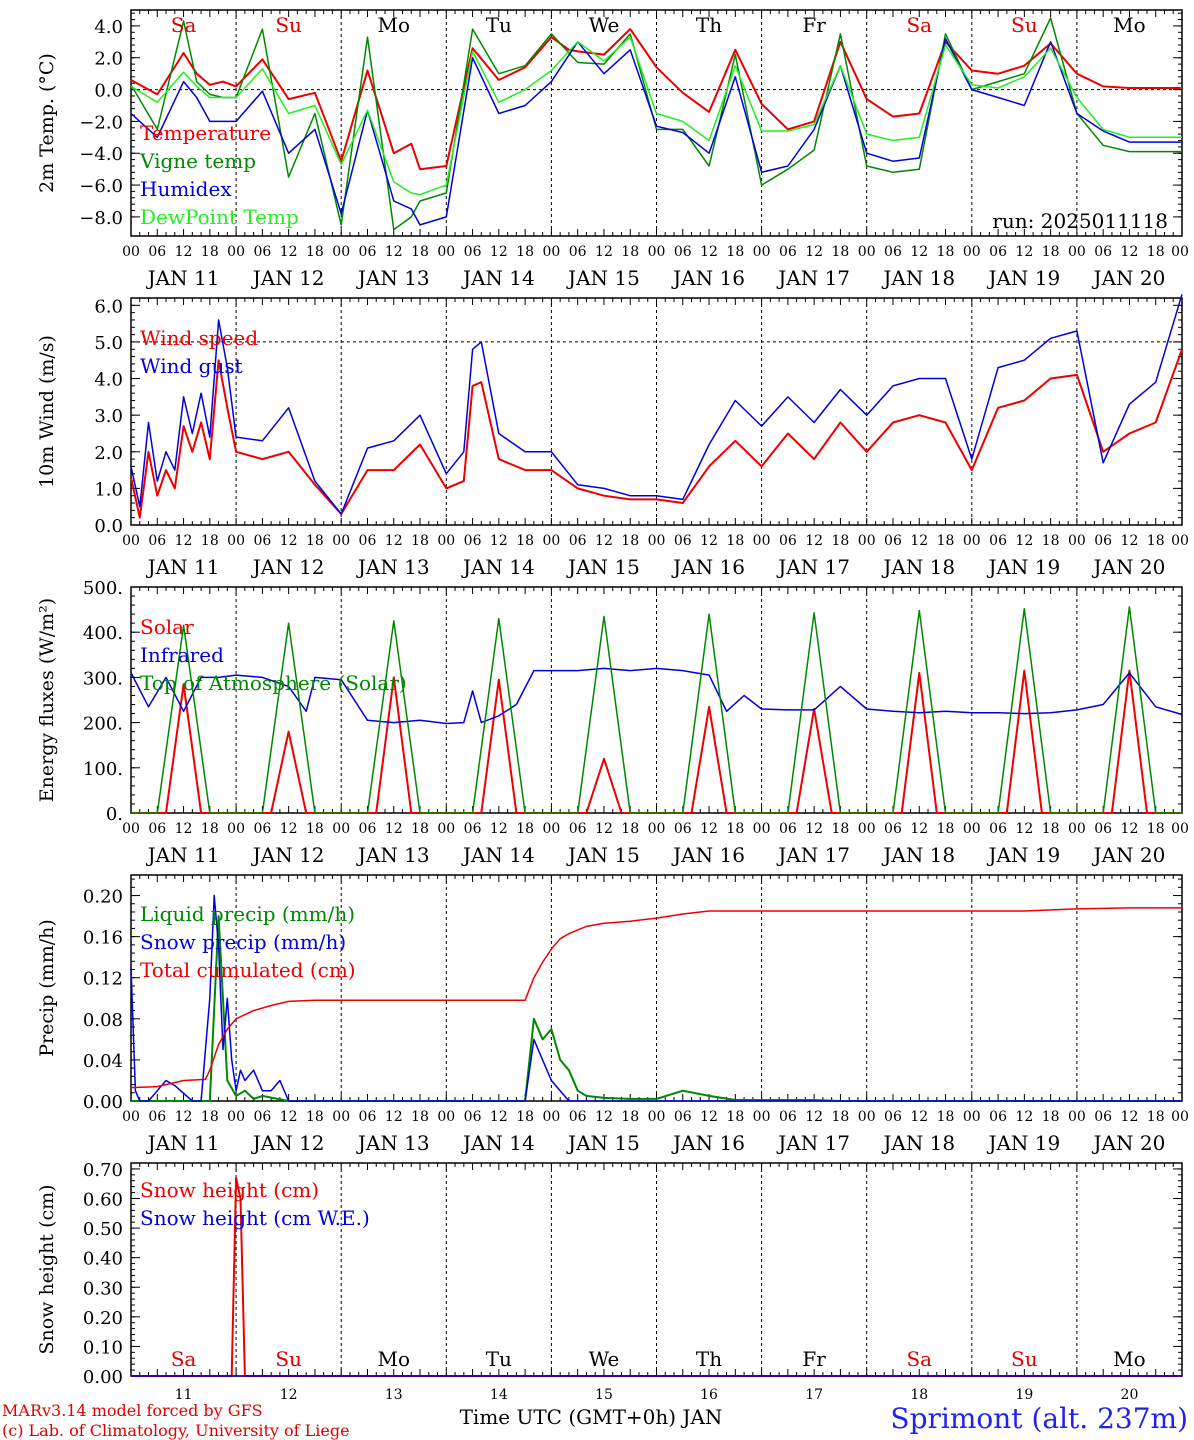 The height and width of the screenshot is (1440, 1194). What do you see at coordinates (591, 1417) in the screenshot?
I see `time-axis-label: Time UTC (GMT+0h) JAN` at bounding box center [591, 1417].